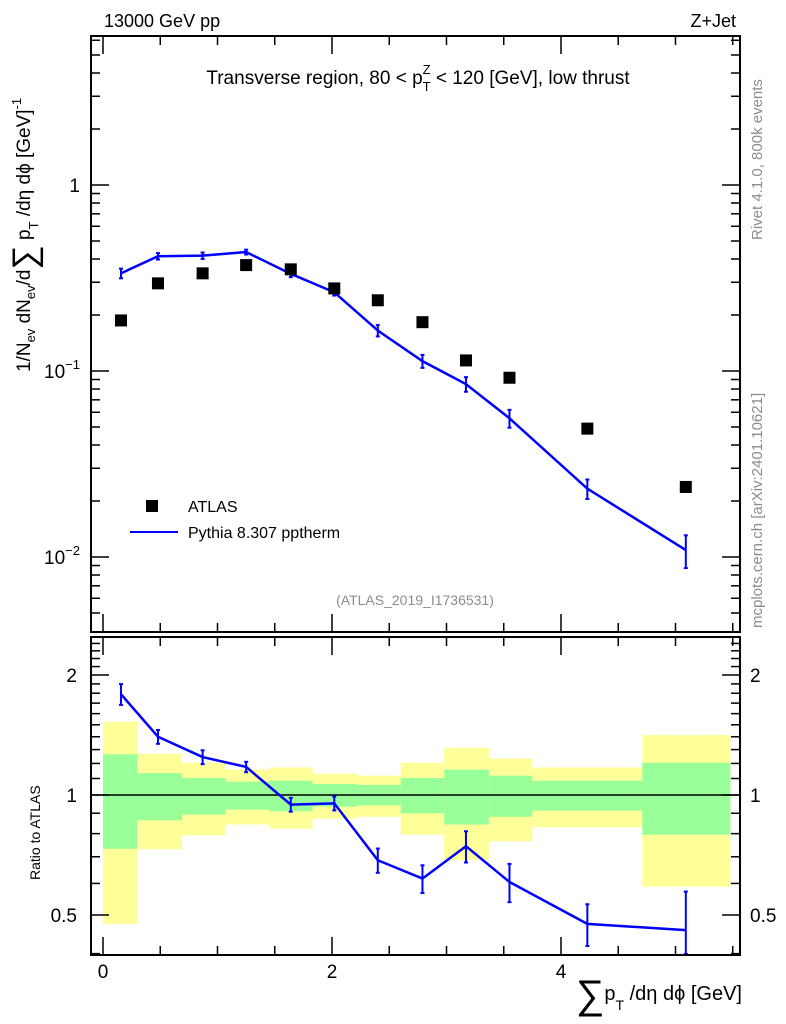 The image size is (786, 1024). I want to click on x-tick-label: 2, so click(332, 972).